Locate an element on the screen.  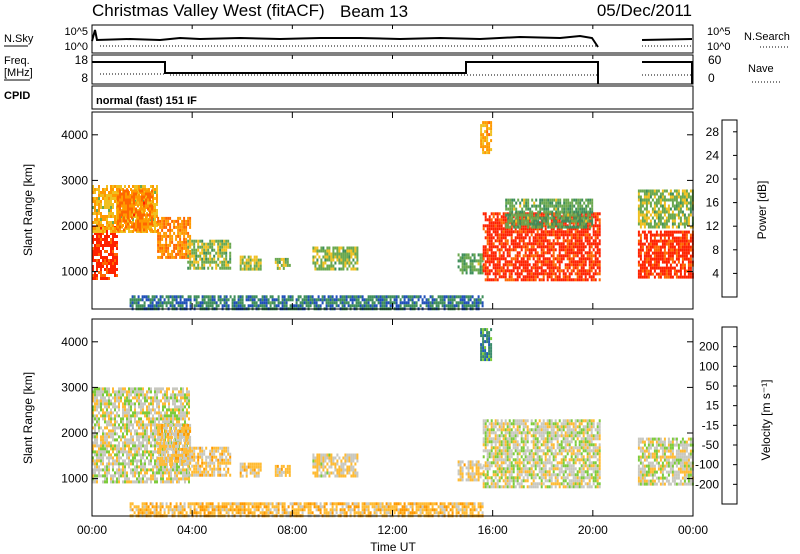
noise-left-tick-bottom: 10^0 is located at coordinates (76, 47).